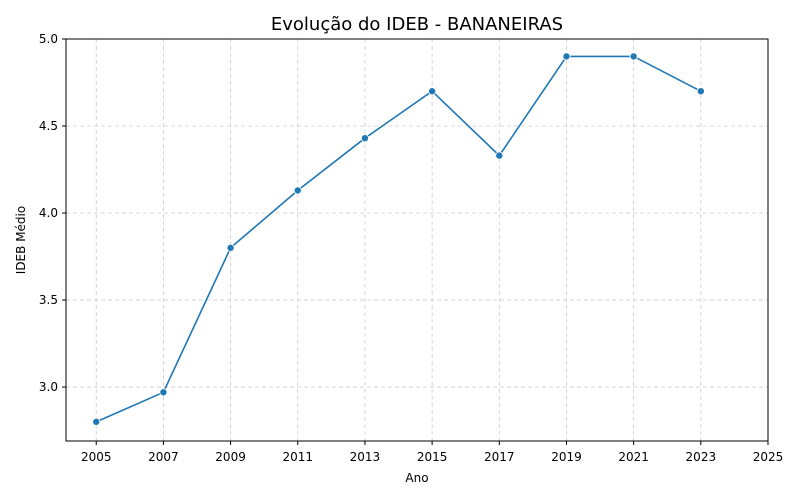 The width and height of the screenshot is (800, 500). What do you see at coordinates (417, 24) in the screenshot?
I see `chart-title: Evolução do IDEB - BANANEIRAS` at bounding box center [417, 24].